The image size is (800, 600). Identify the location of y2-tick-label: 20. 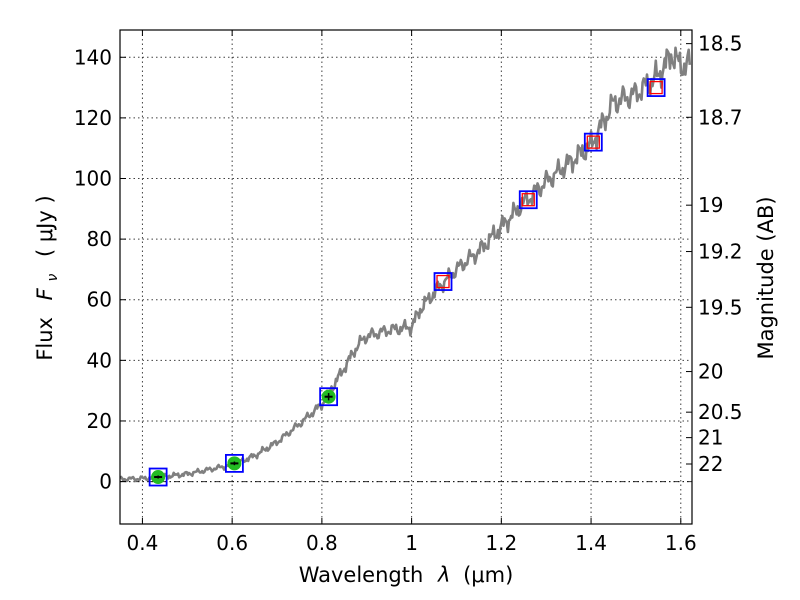
(710, 372).